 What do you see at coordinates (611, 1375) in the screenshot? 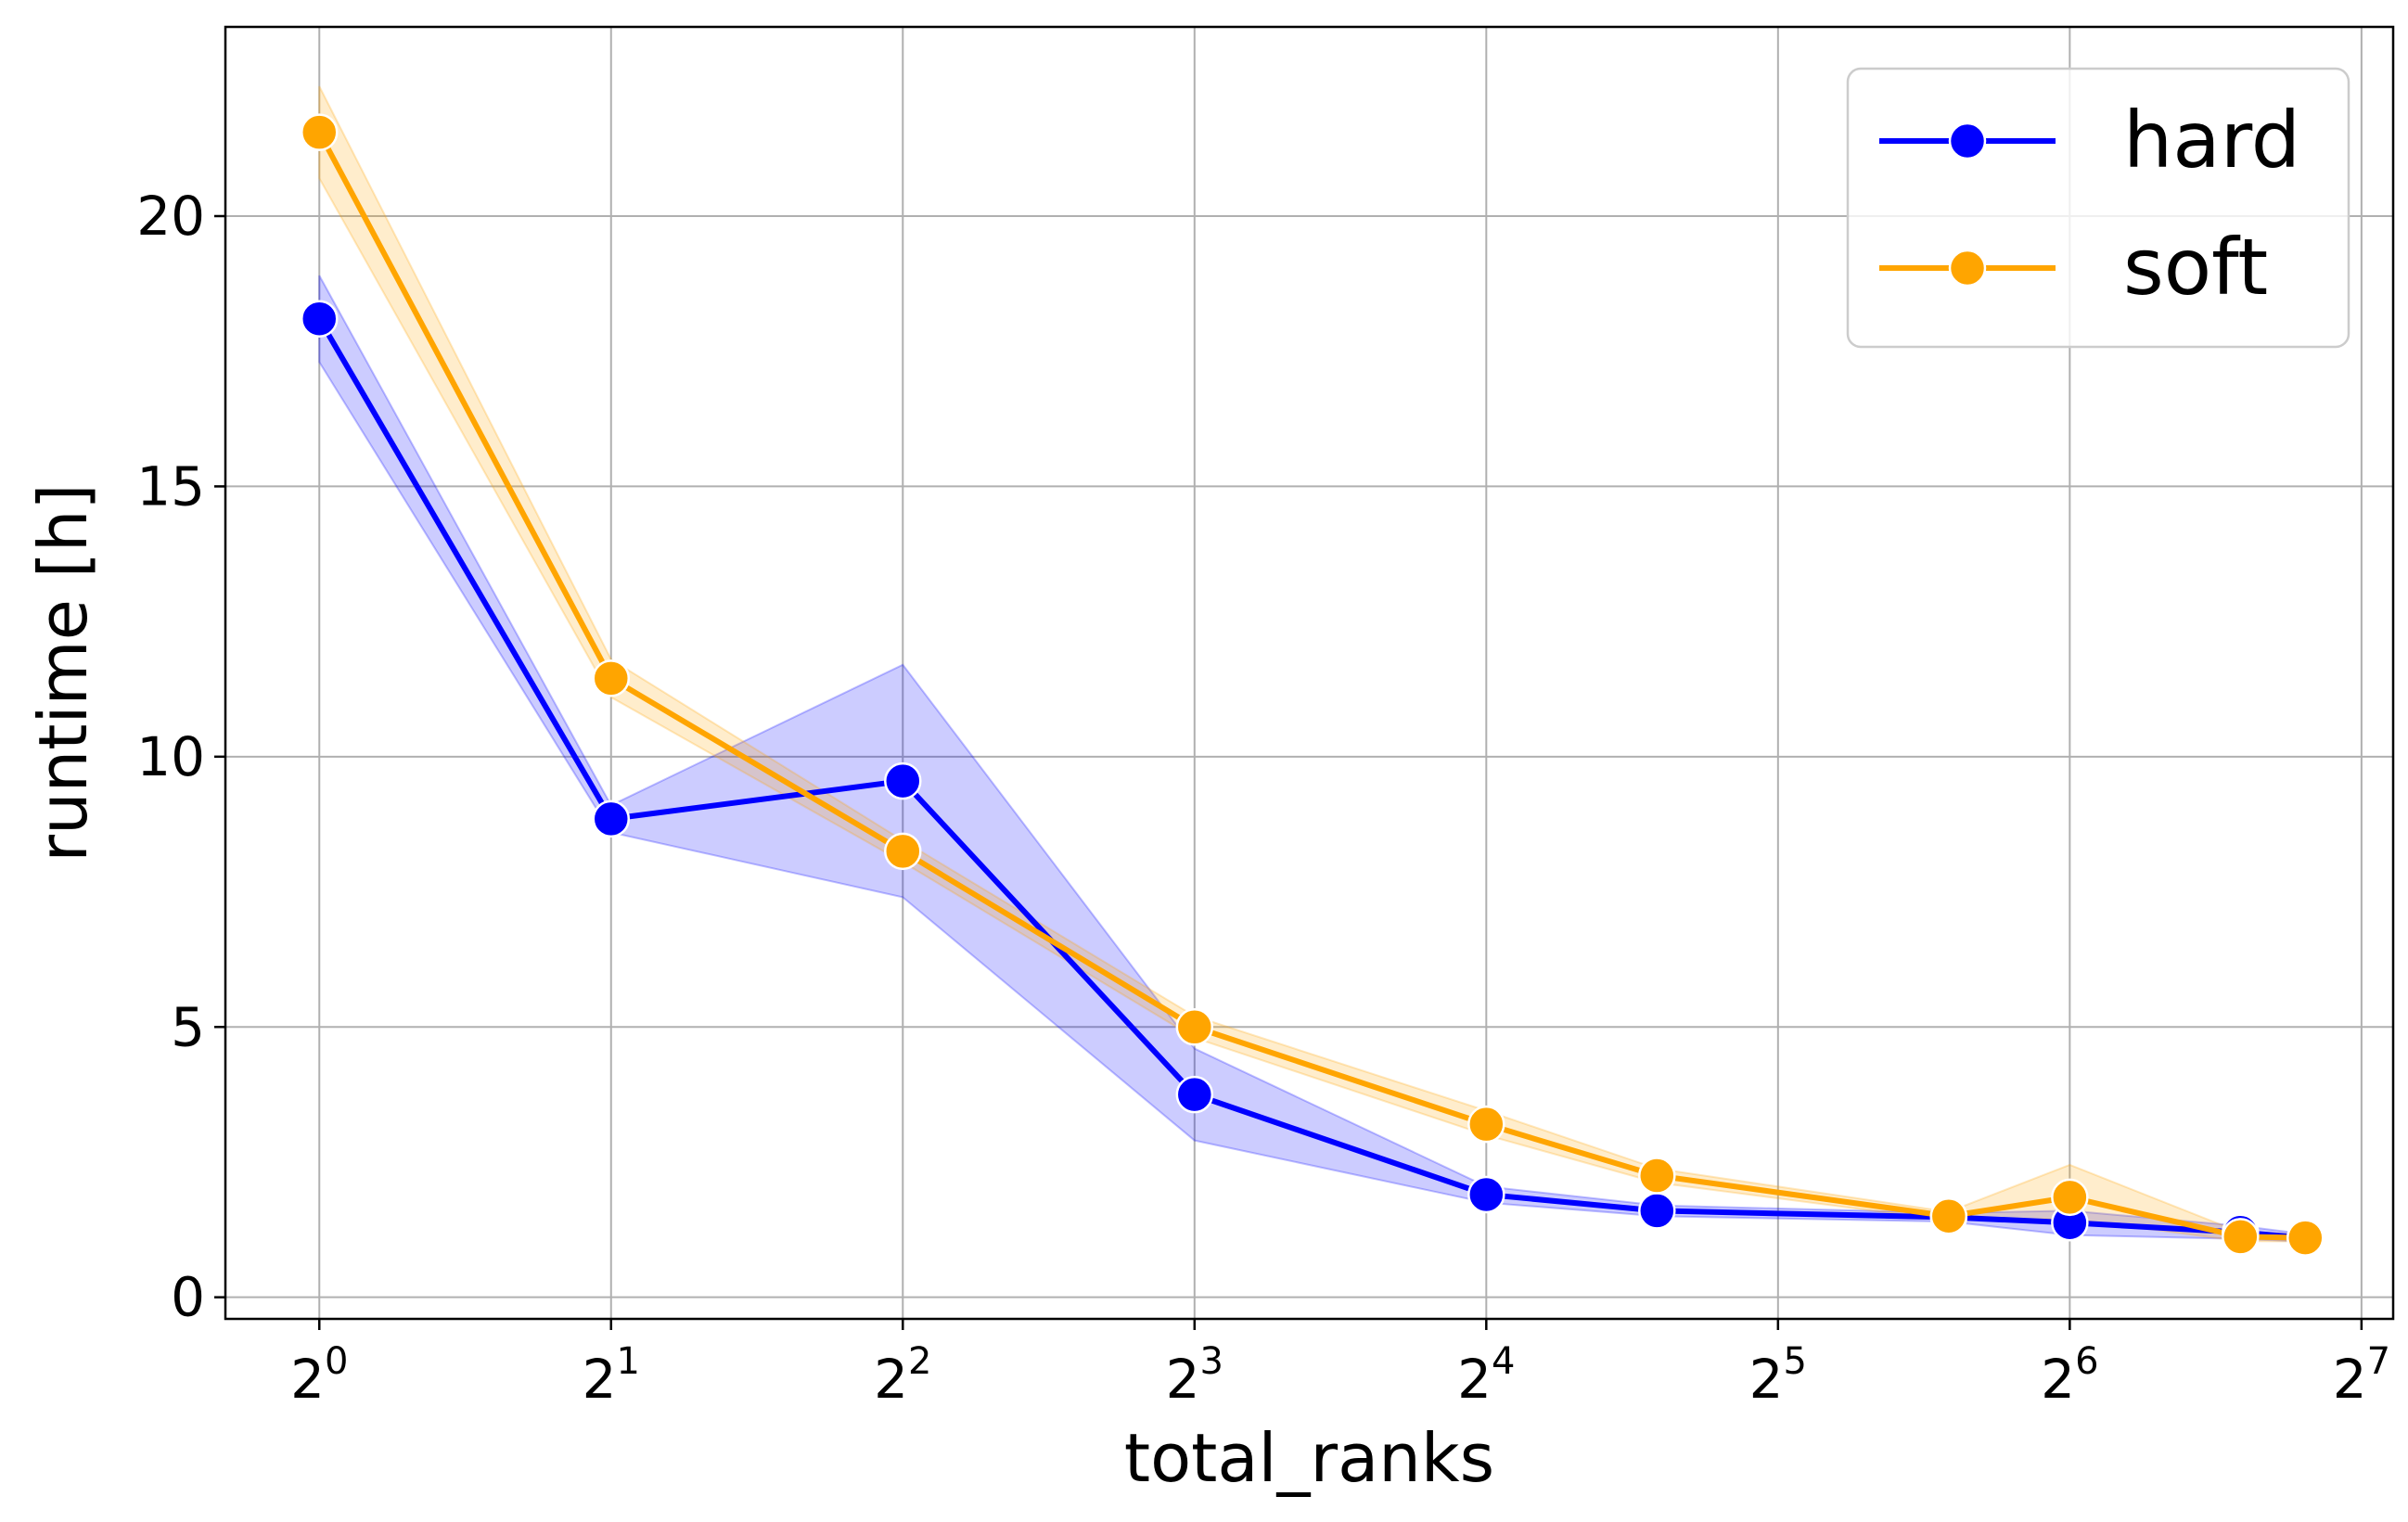
I see `x-tick-label: 21` at bounding box center [611, 1375].